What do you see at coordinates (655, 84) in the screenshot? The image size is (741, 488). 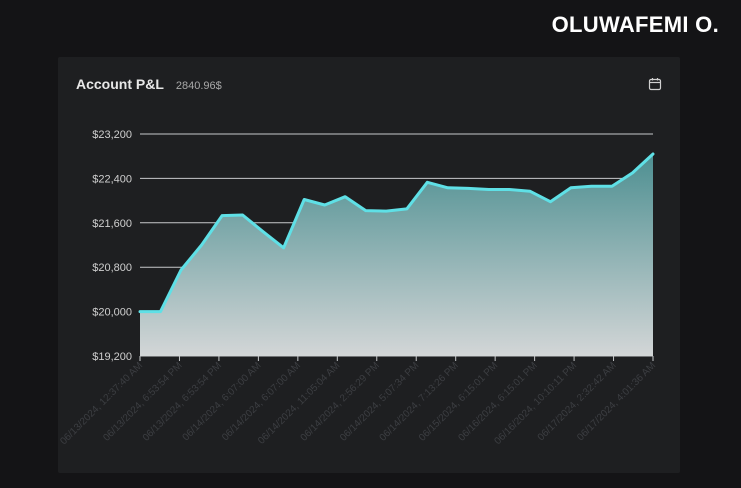 I see `calendar-icon` at bounding box center [655, 84].